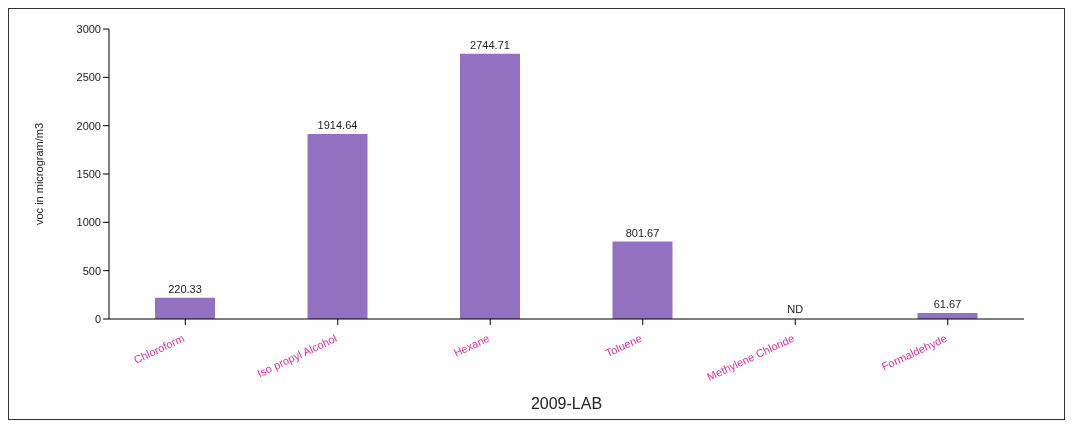  What do you see at coordinates (97, 318) in the screenshot?
I see `y-tick-label: 0` at bounding box center [97, 318].